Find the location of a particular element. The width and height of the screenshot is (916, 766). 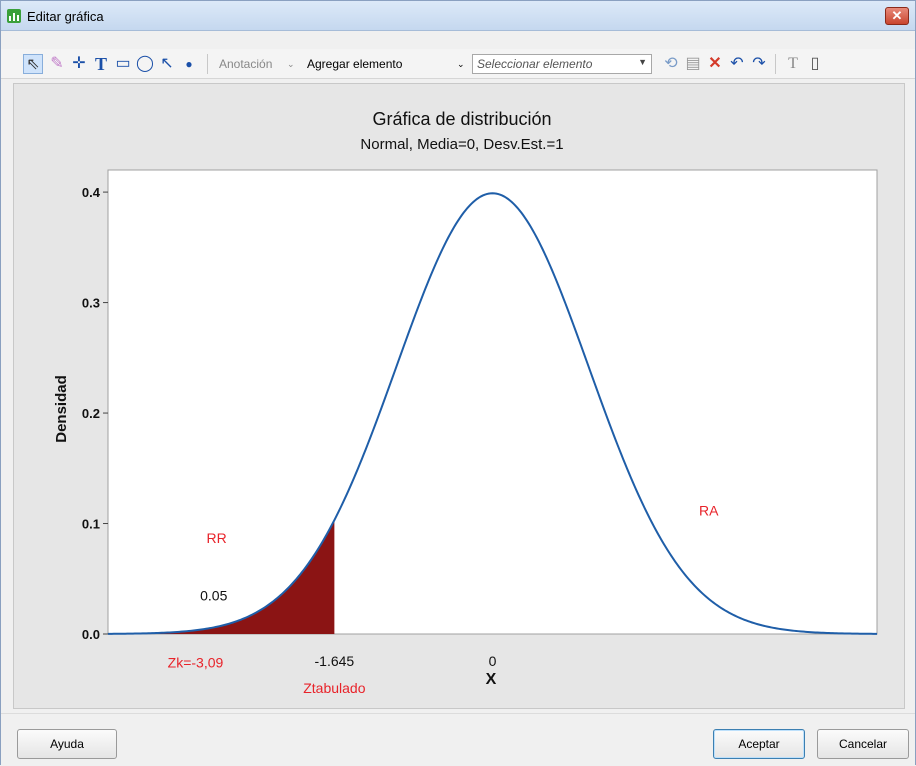

annotation-menu: Anotación is located at coordinates (246, 64).